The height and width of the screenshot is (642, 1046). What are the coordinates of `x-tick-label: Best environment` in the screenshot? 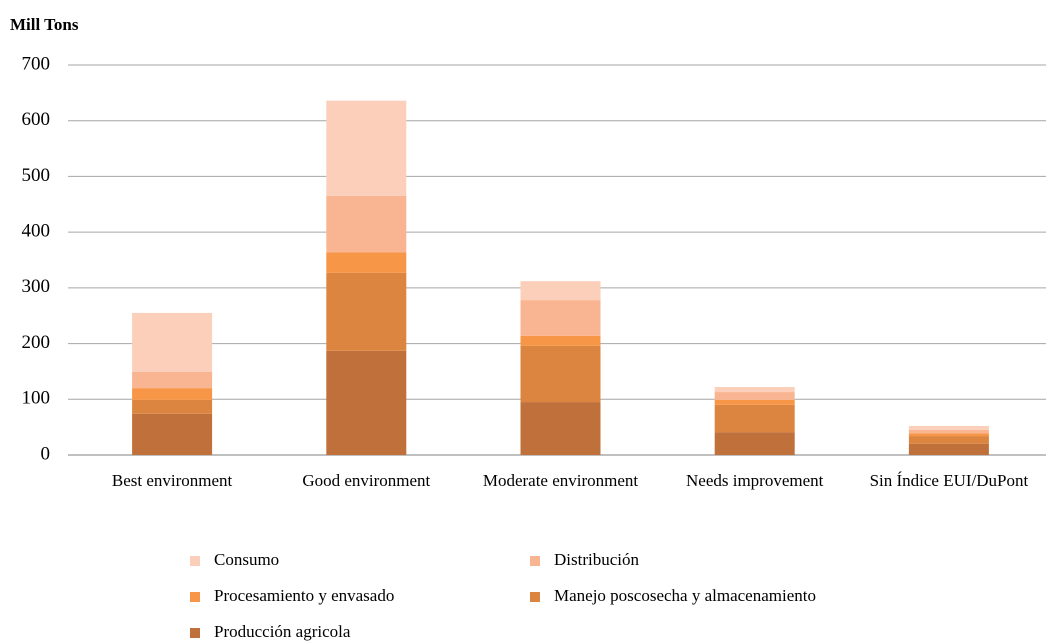 It's located at (172, 480).